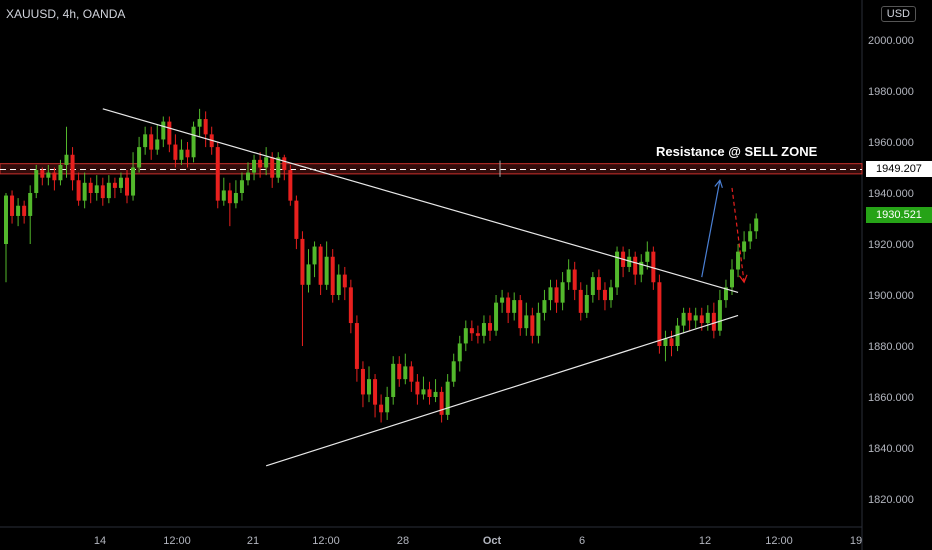 The height and width of the screenshot is (550, 932). What do you see at coordinates (891, 398) in the screenshot?
I see `price-tick-label: 1860.000` at bounding box center [891, 398].